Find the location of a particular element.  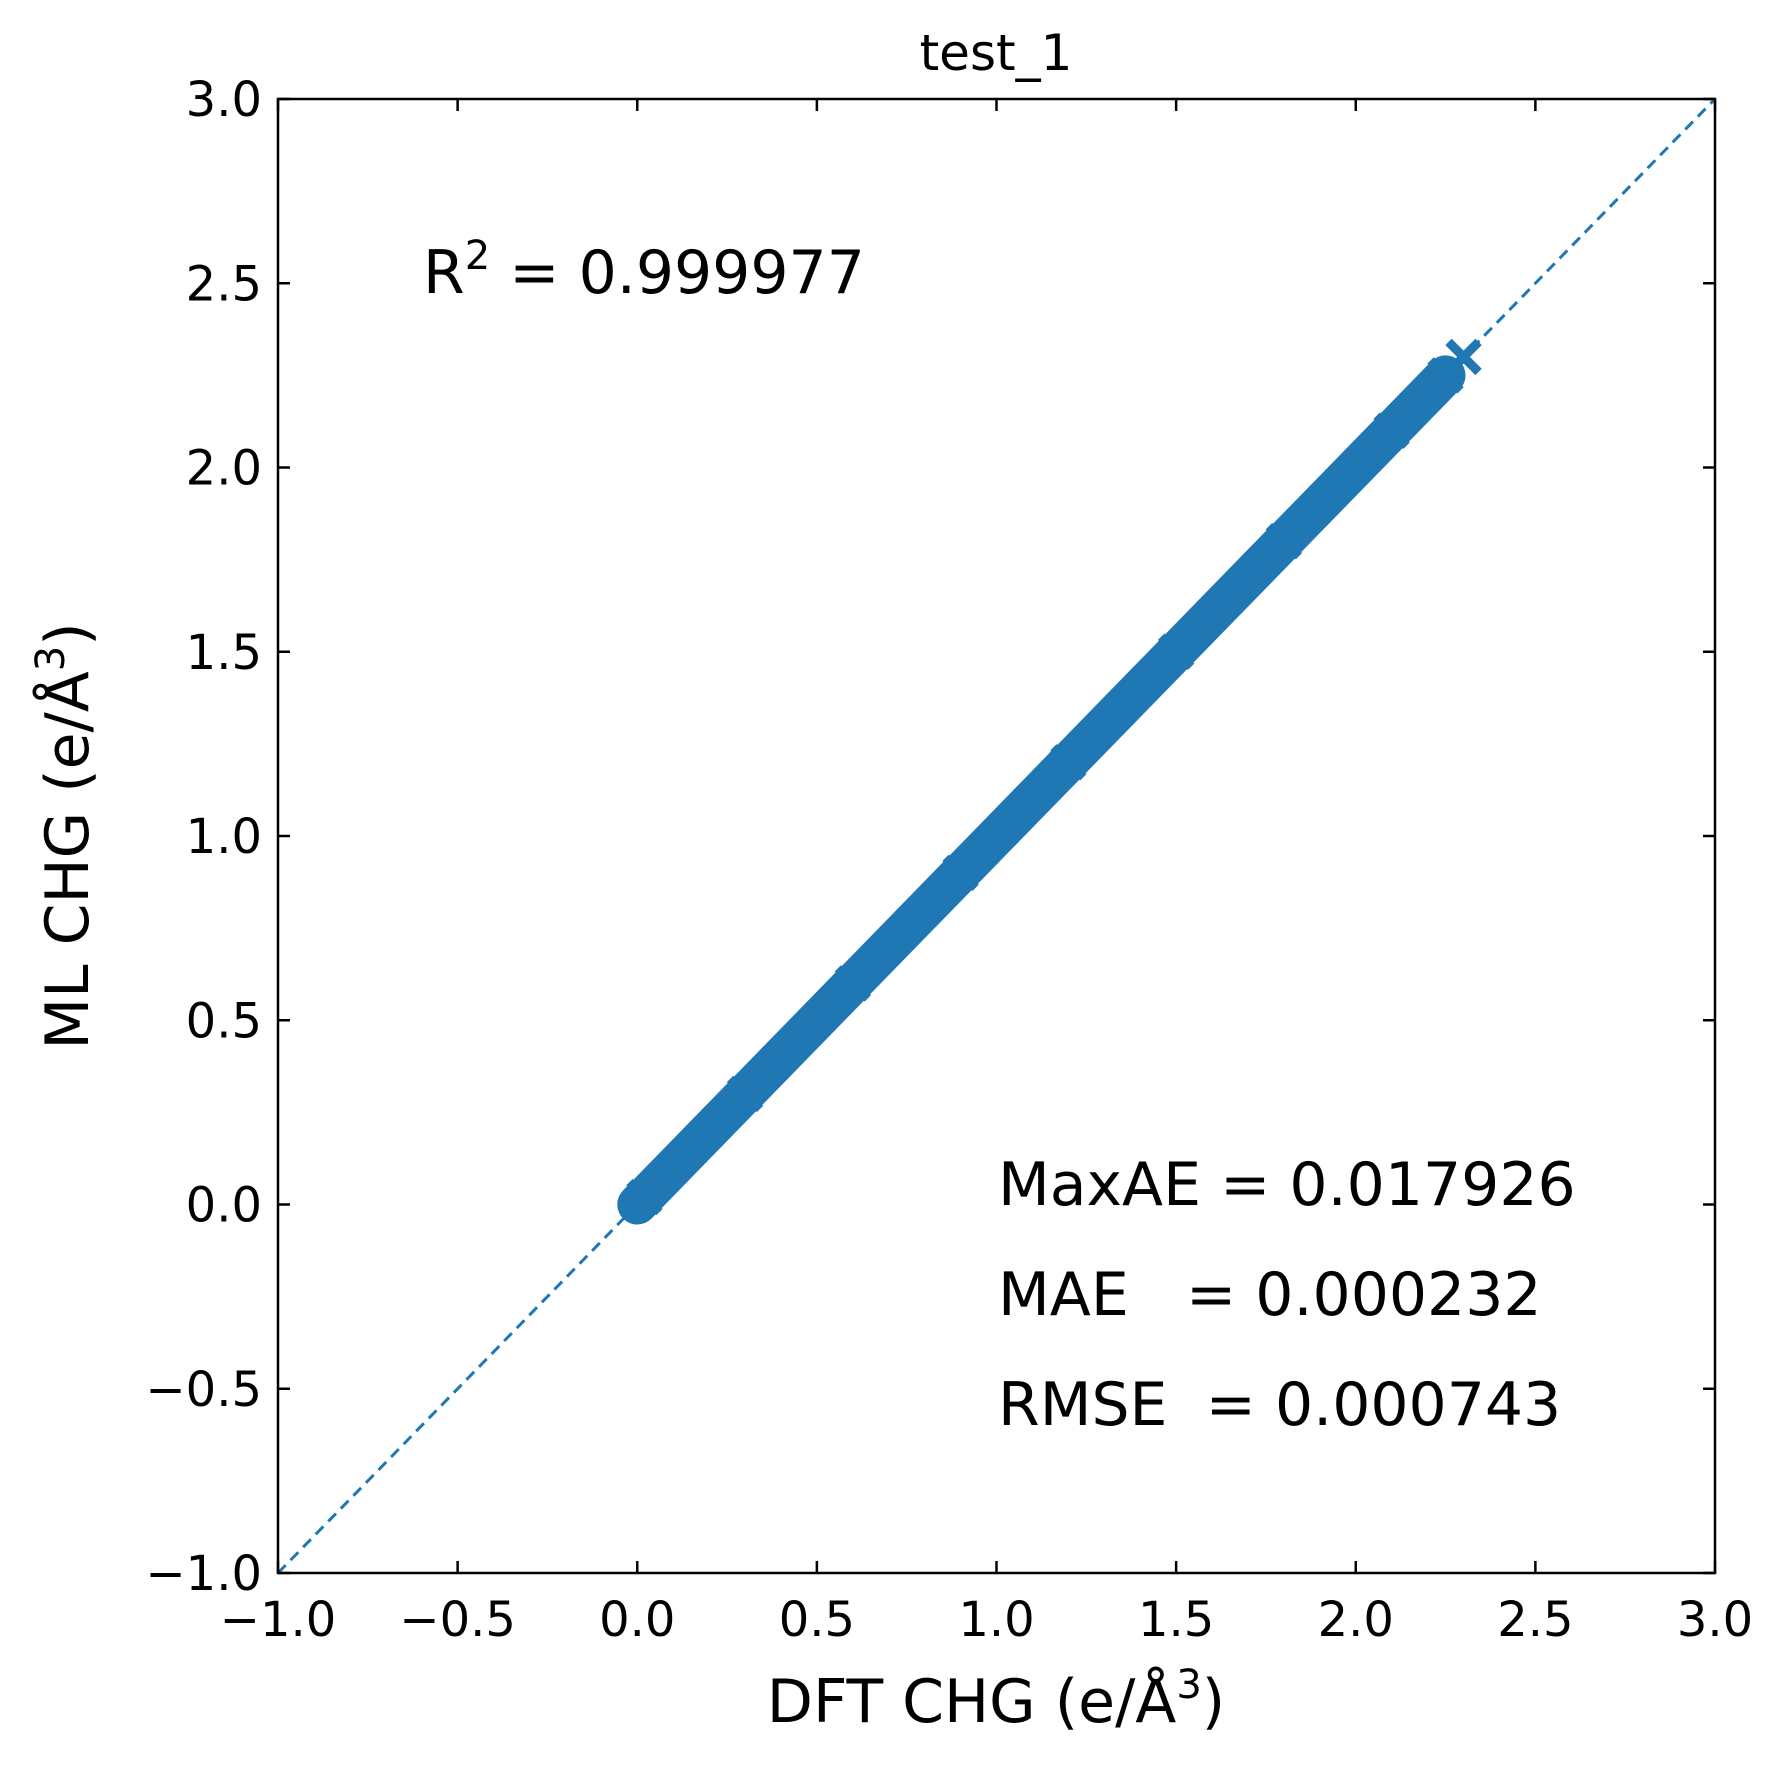

y-tick-label: 2.5 is located at coordinates (224, 284).